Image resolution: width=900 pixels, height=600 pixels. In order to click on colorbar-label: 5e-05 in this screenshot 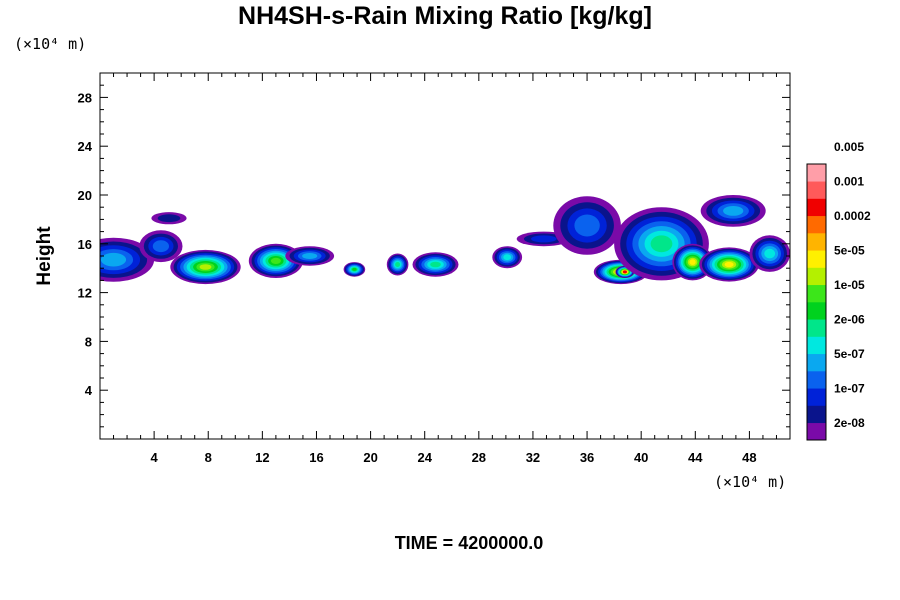, I will do `click(849, 250)`.